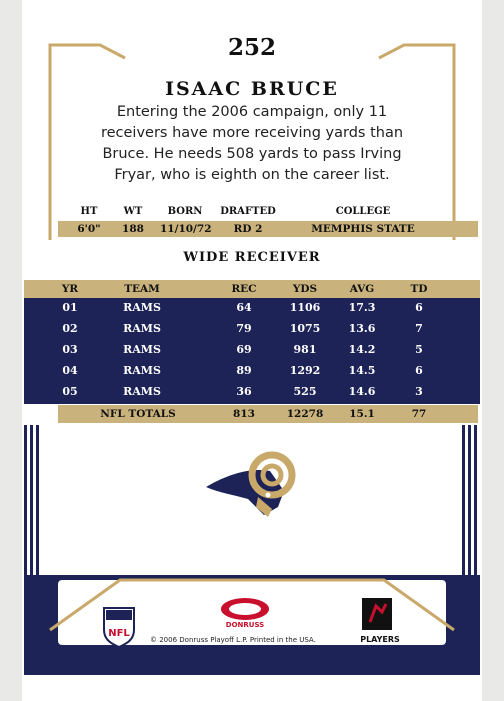 This screenshot has height=701, width=504. I want to click on player-name: ISAAC BRUCE, so click(252, 89).